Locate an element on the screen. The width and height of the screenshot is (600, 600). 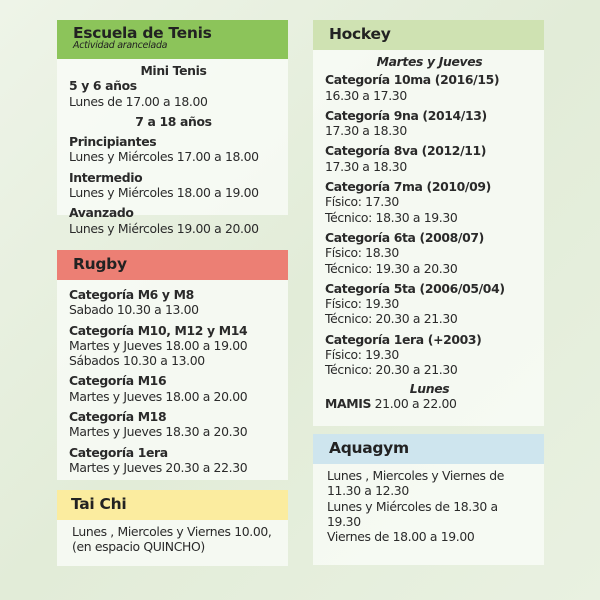
schedule-line: Martes y Jueves 20.30 a 22.30 is located at coordinates (158, 467).